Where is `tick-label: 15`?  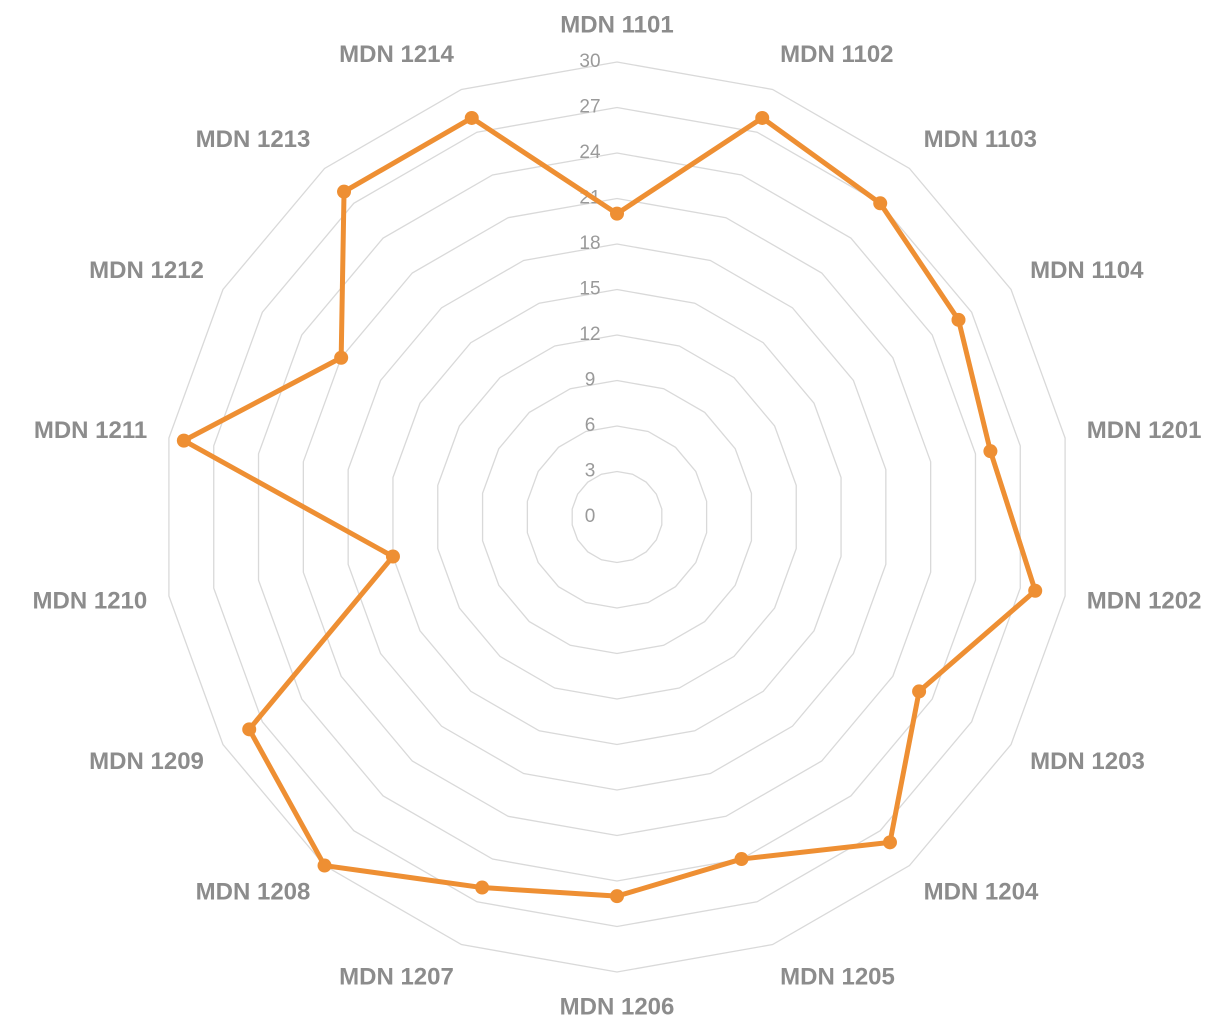 tick-label: 15 is located at coordinates (589, 289).